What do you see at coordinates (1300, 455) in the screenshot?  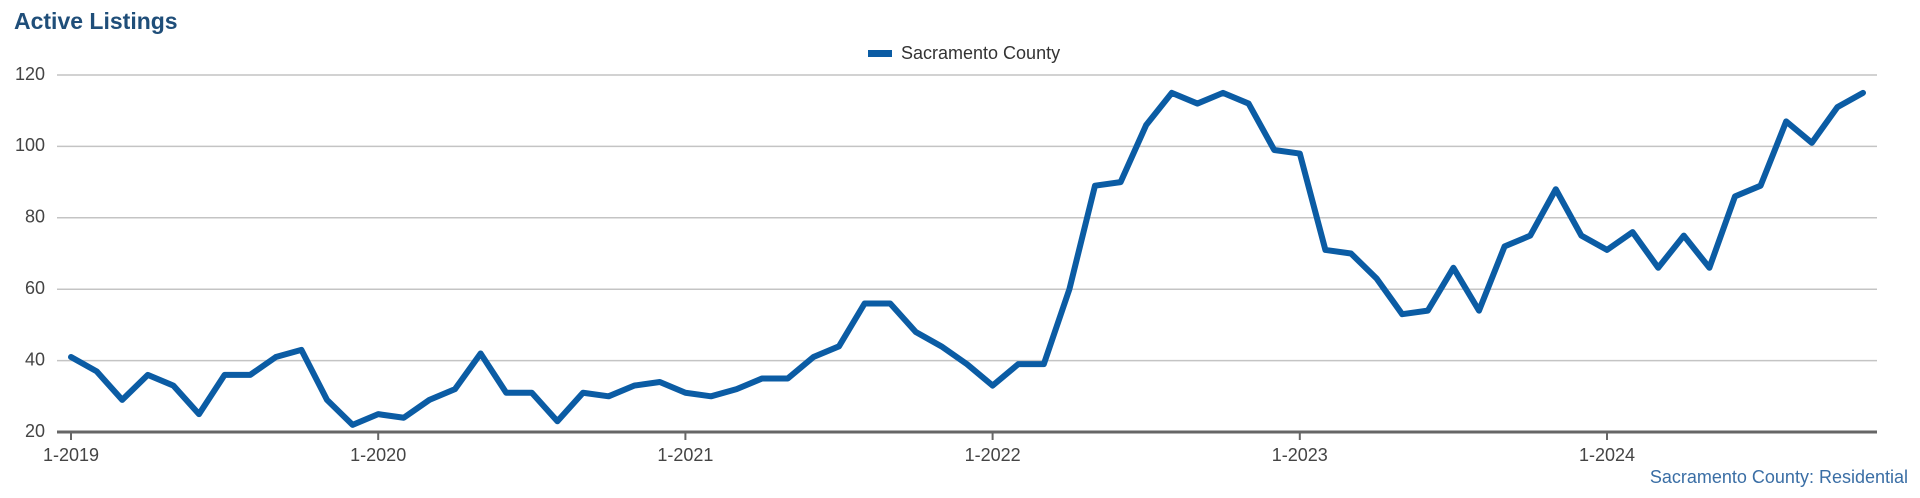 I see `x-tick-label: 1-2023` at bounding box center [1300, 455].